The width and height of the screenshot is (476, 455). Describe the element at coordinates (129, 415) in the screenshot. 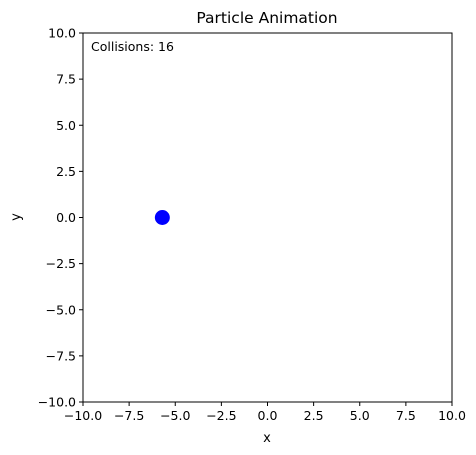

I see `x-tick-label: −7.5` at that location.